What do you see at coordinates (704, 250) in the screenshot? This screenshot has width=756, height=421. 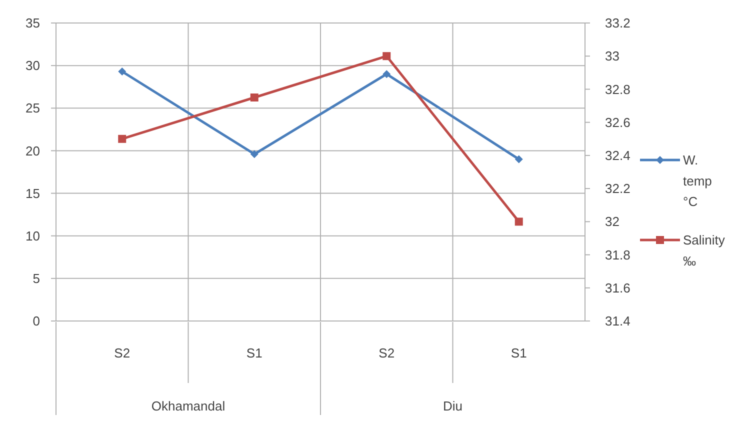 I see `legend-label: Salinity ‰` at bounding box center [704, 250].